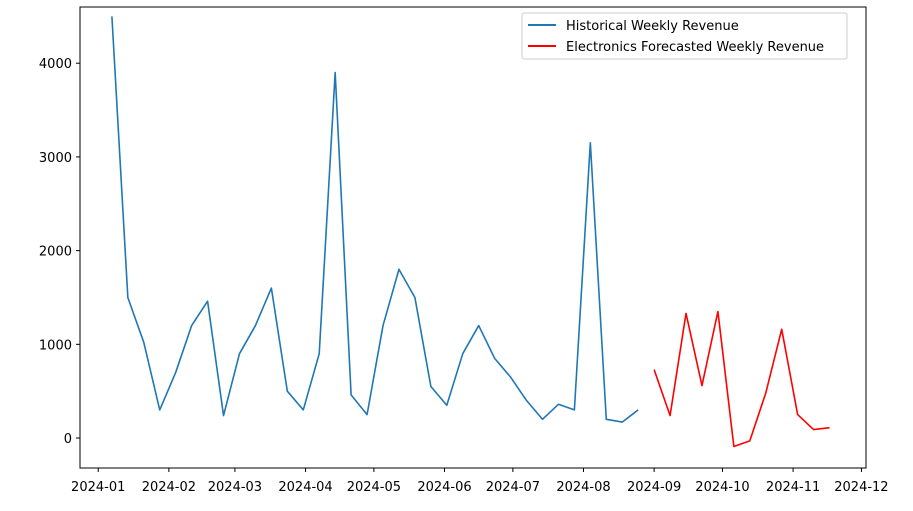 This screenshot has height=511, width=913. Describe the element at coordinates (654, 487) in the screenshot. I see `x-tick-label: 2024-09` at that location.